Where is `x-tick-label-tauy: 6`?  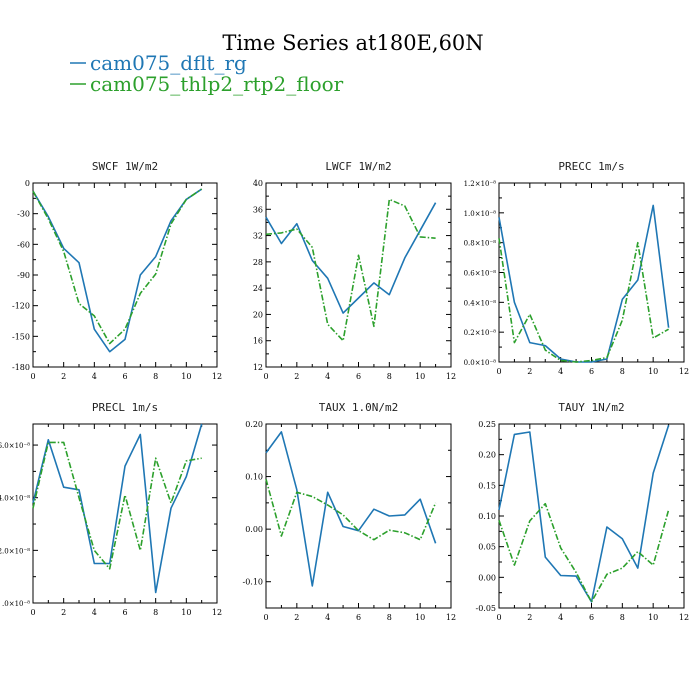 x-tick-label-tauy: 6 is located at coordinates (591, 617).